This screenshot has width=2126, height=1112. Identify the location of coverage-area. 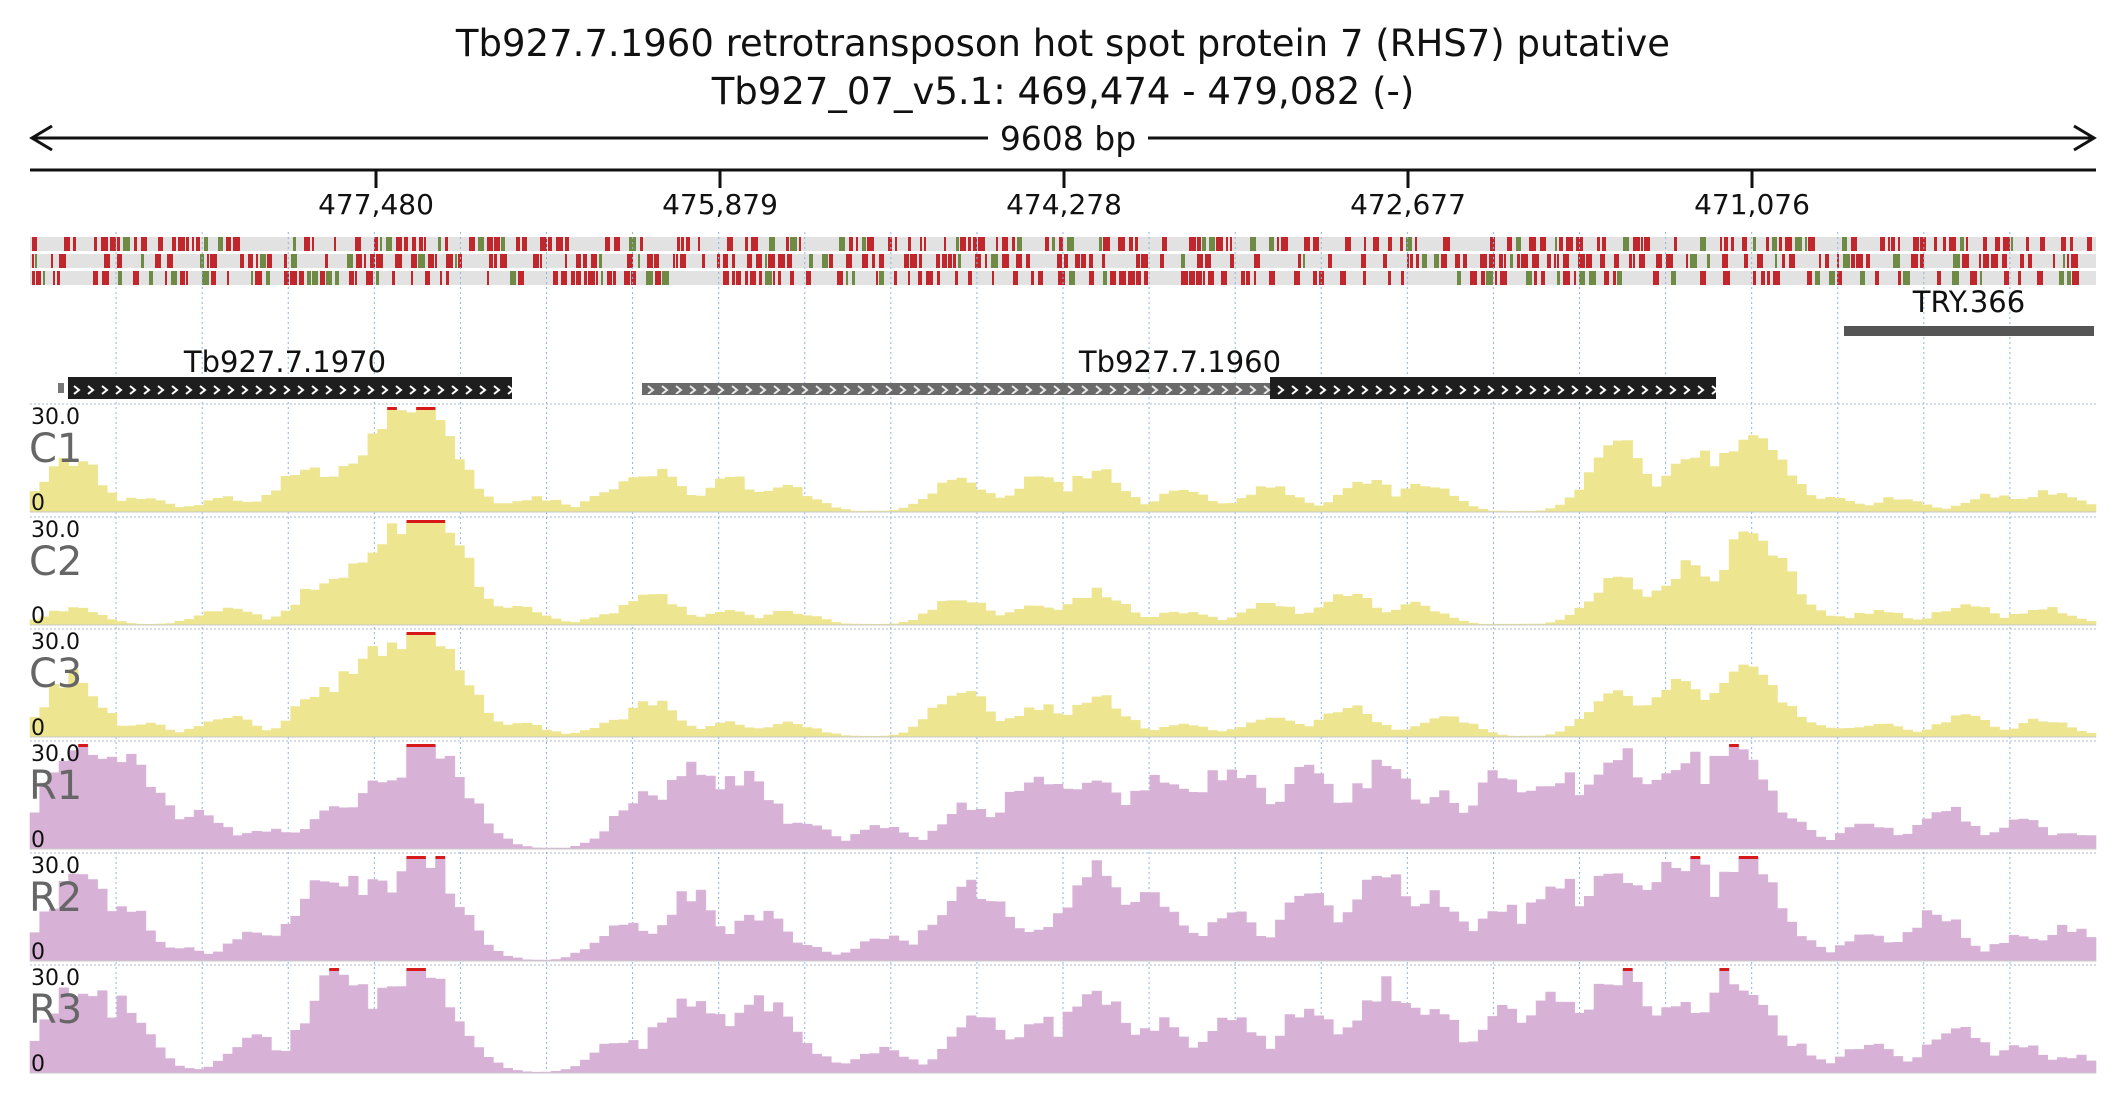
(1063, 460).